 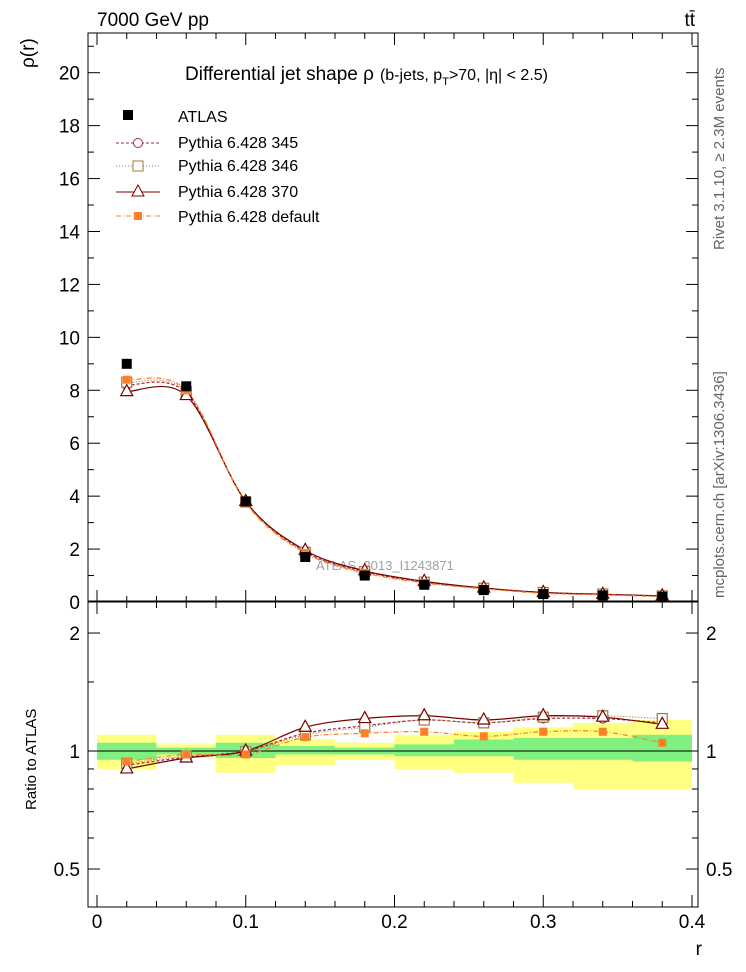 I want to click on ratio-line-circle, so click(x=394, y=741).